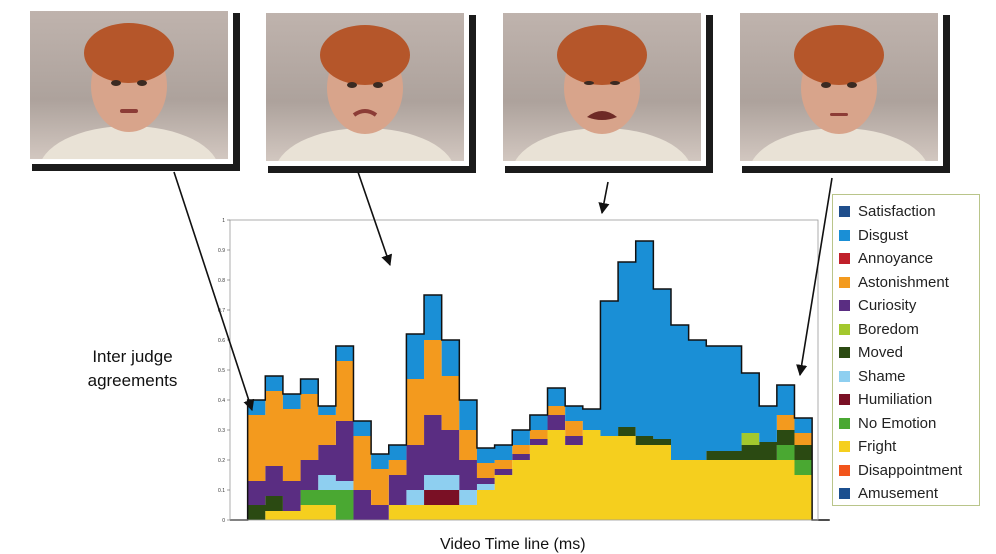 This screenshot has height=554, width=996. Describe the element at coordinates (530, 475) in the screenshot. I see `area-fright` at that location.